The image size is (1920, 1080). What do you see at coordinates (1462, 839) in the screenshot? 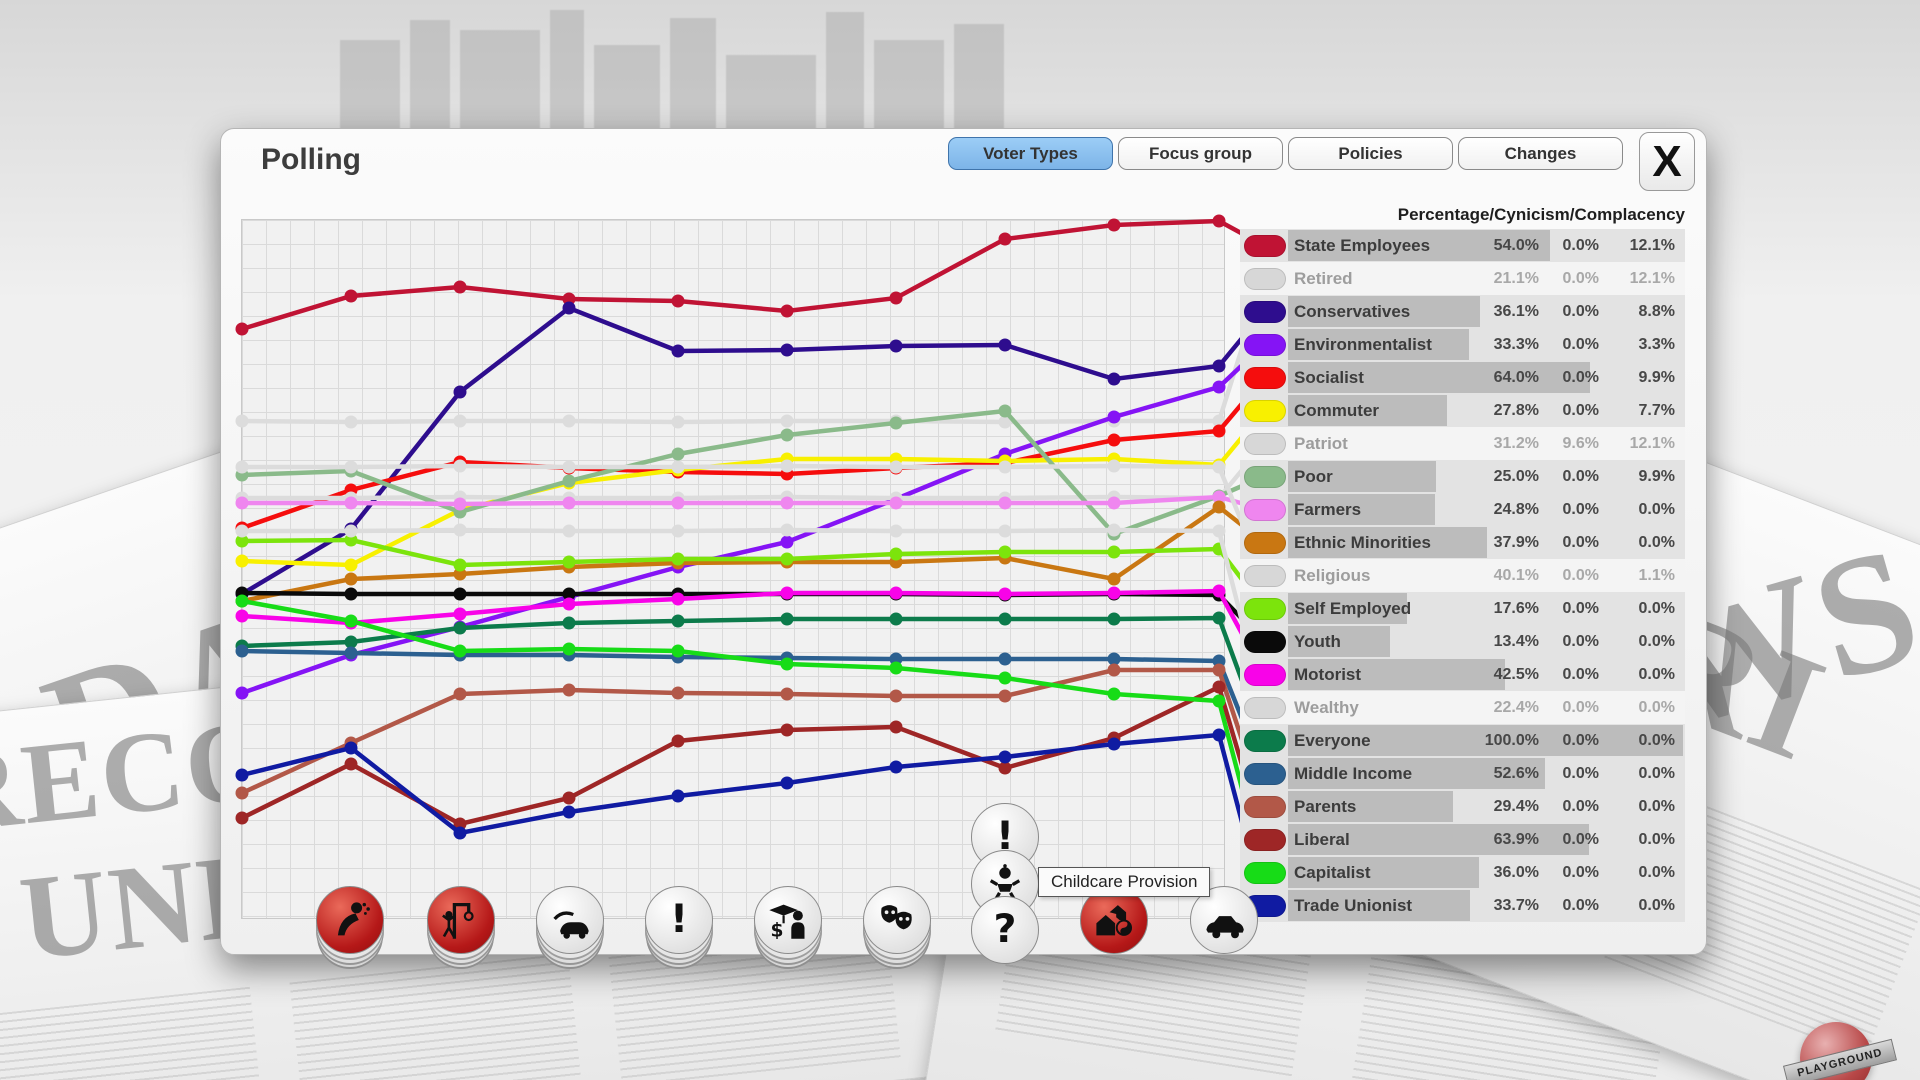
I see `legend-row-liberal: Liberal 63.9% 0.0% 0.0%` at bounding box center [1462, 839].